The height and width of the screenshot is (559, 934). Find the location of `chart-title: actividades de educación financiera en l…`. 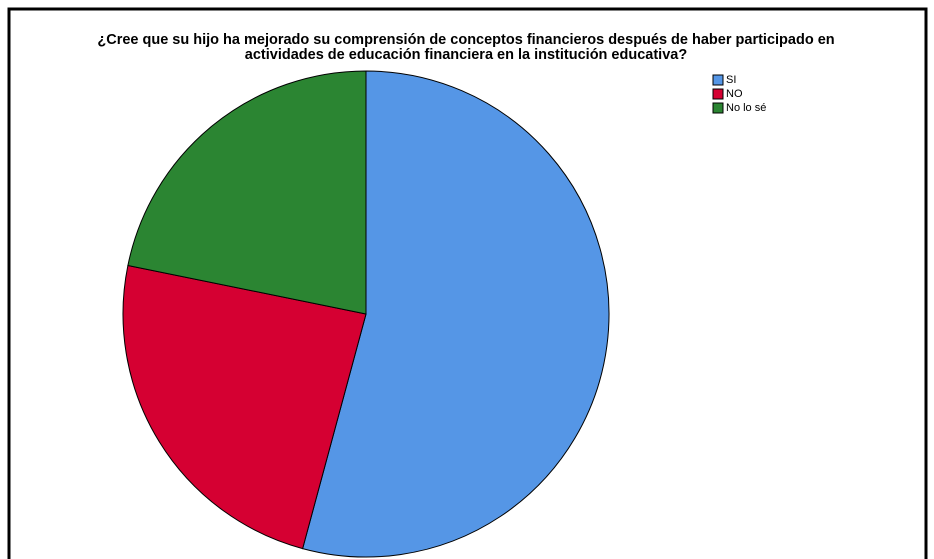

chart-title: actividades de educación financiera en l… is located at coordinates (466, 55).